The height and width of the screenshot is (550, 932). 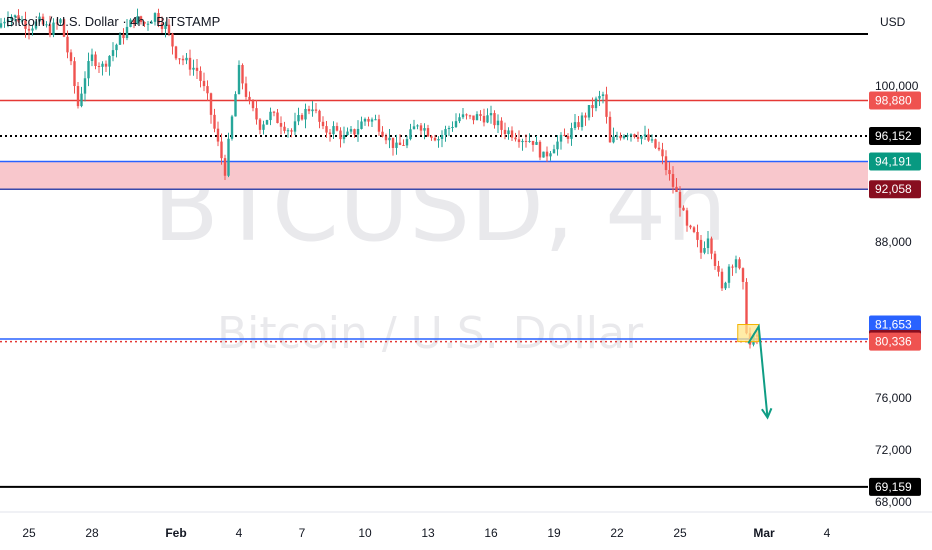 What do you see at coordinates (893, 22) in the screenshot?
I see `currency-label: USD` at bounding box center [893, 22].